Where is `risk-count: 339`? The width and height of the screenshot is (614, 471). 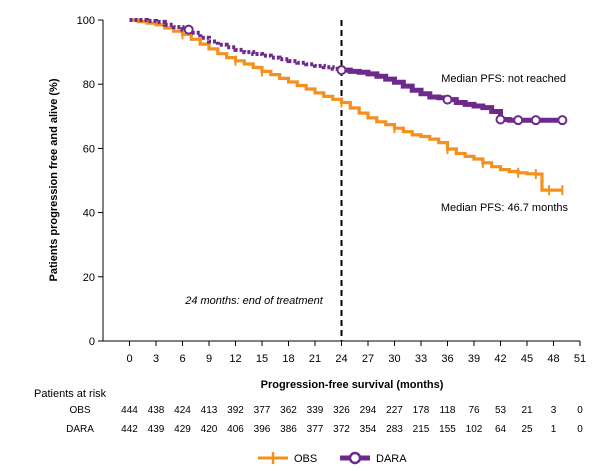 risk-count: 339 is located at coordinates (315, 410).